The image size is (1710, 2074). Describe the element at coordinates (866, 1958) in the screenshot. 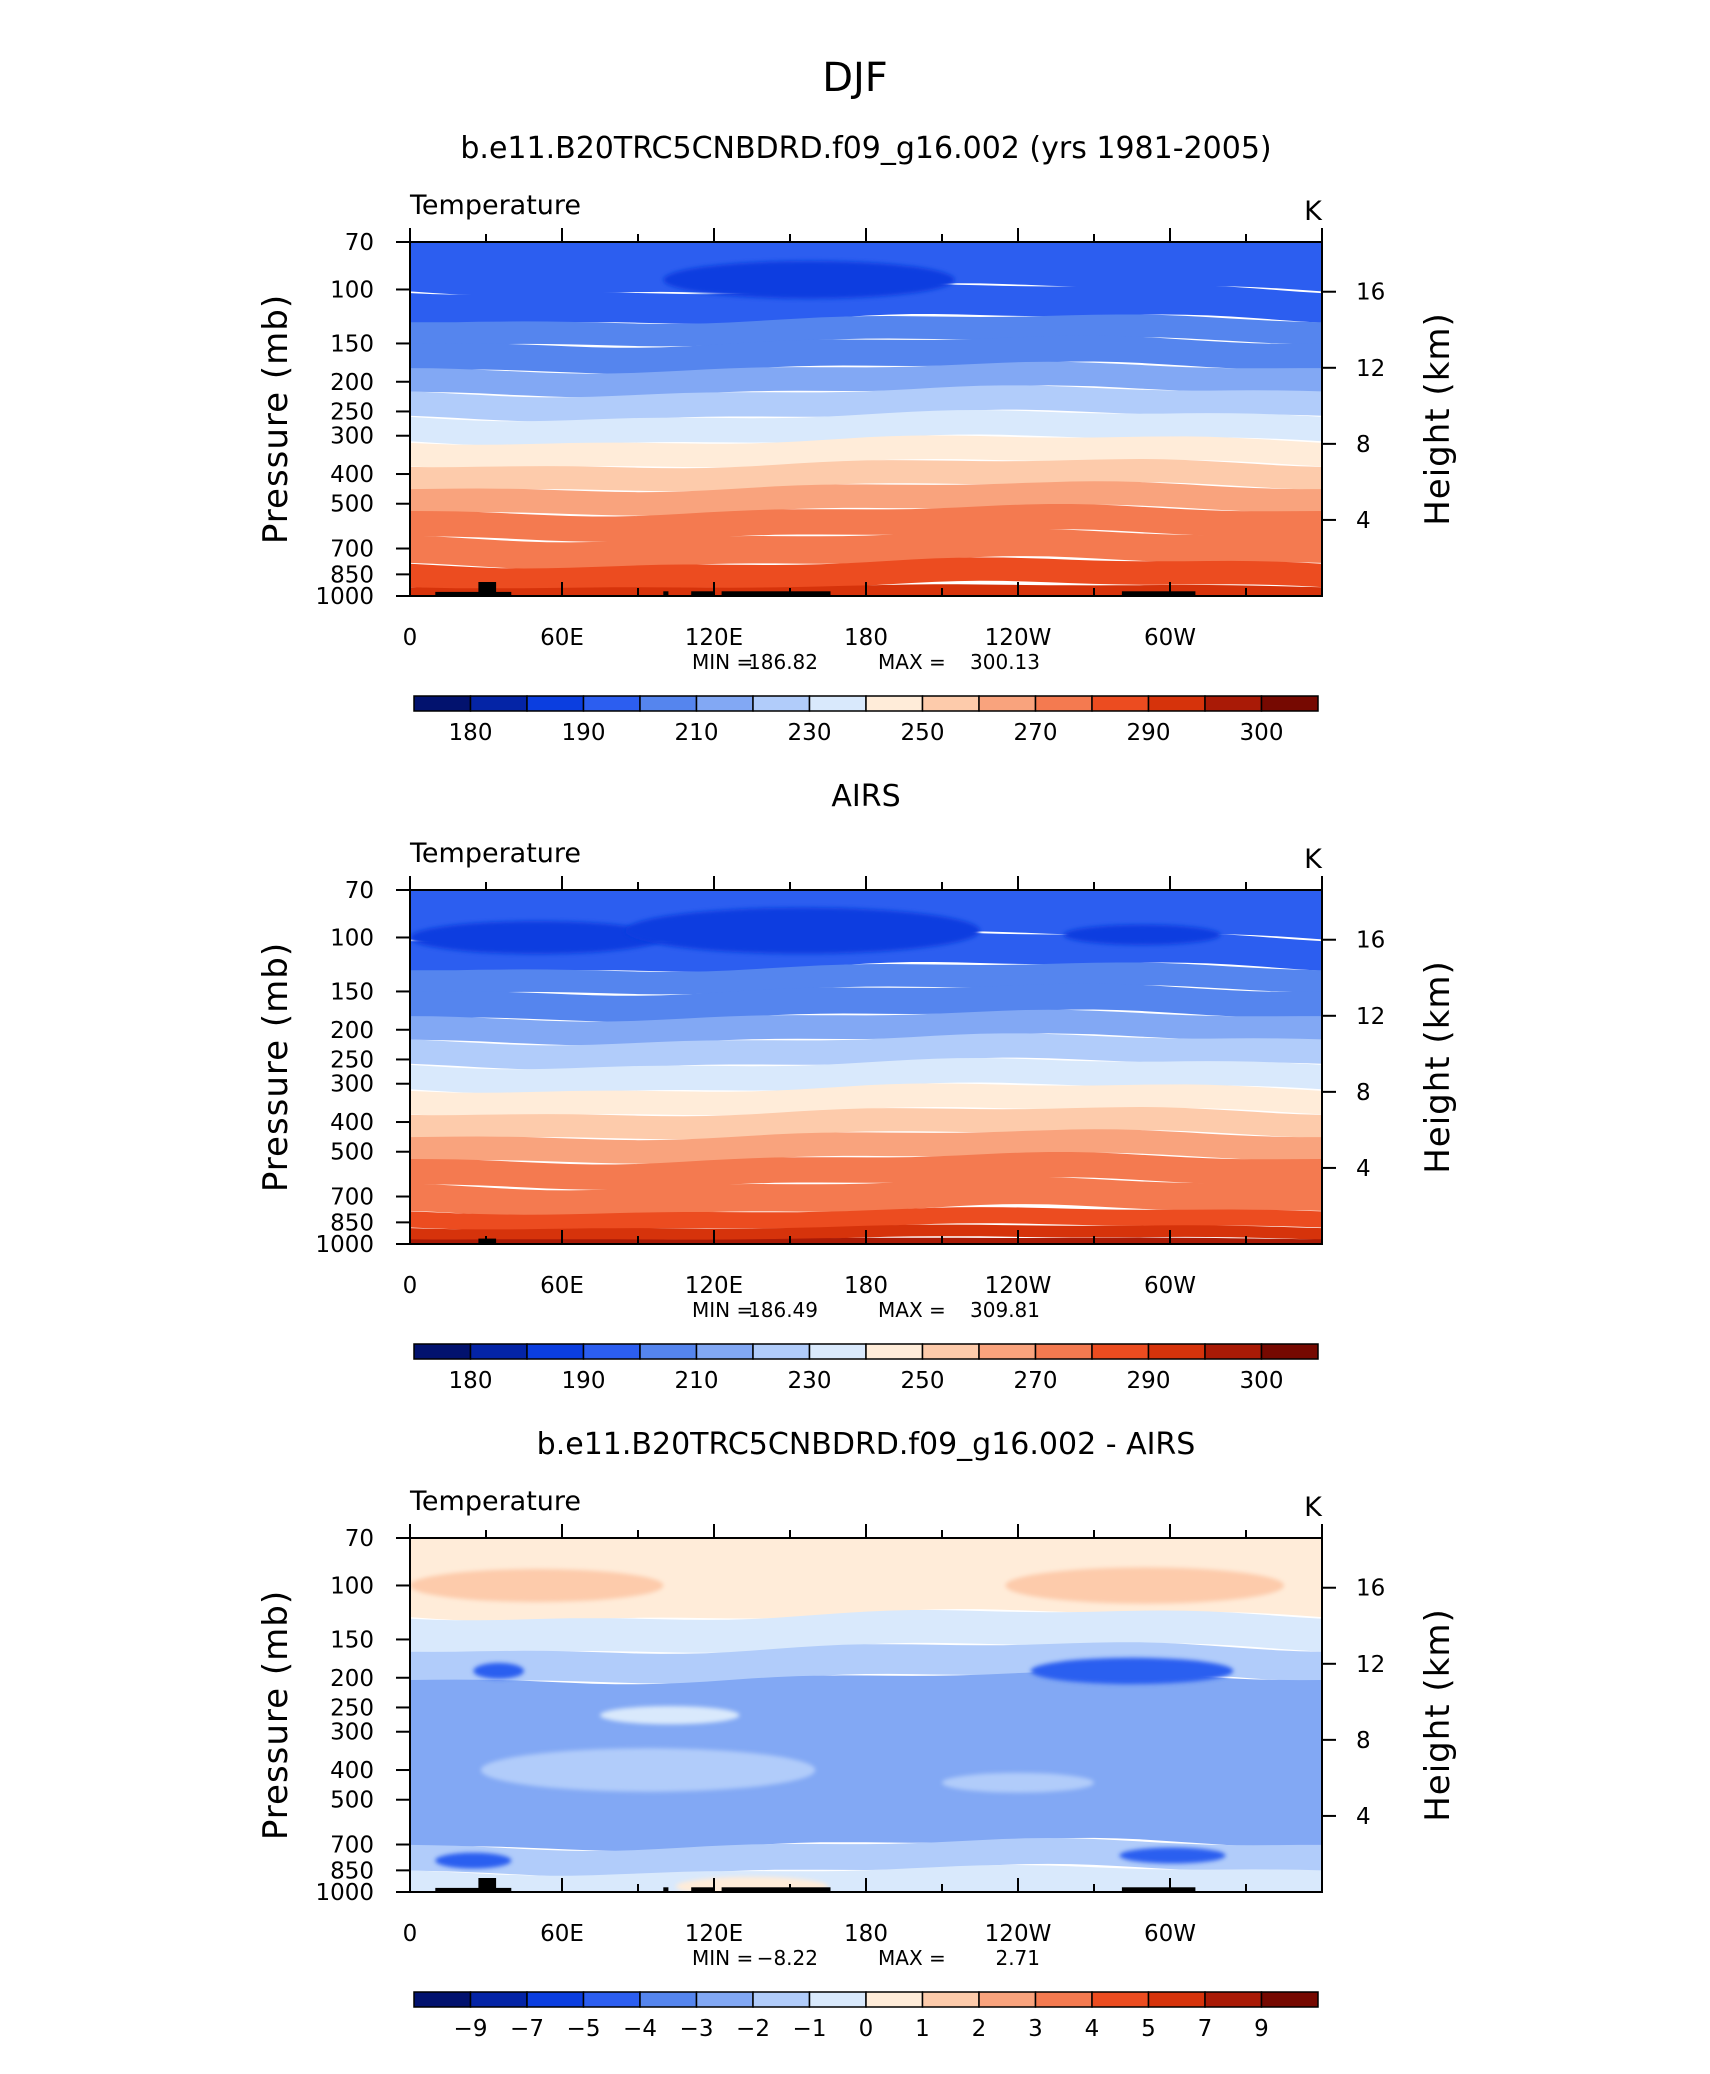

I see `min-max-stats: MIN = −8.22 MAX = 2.71` at that location.